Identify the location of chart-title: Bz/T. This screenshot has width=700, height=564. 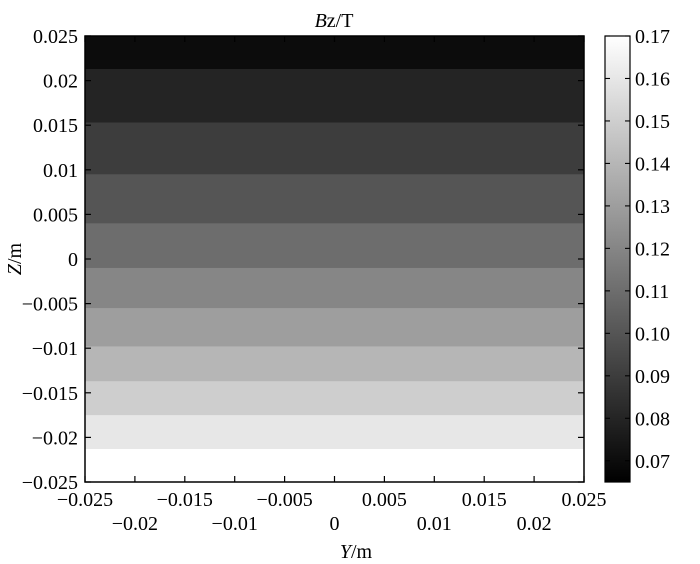
(334, 21).